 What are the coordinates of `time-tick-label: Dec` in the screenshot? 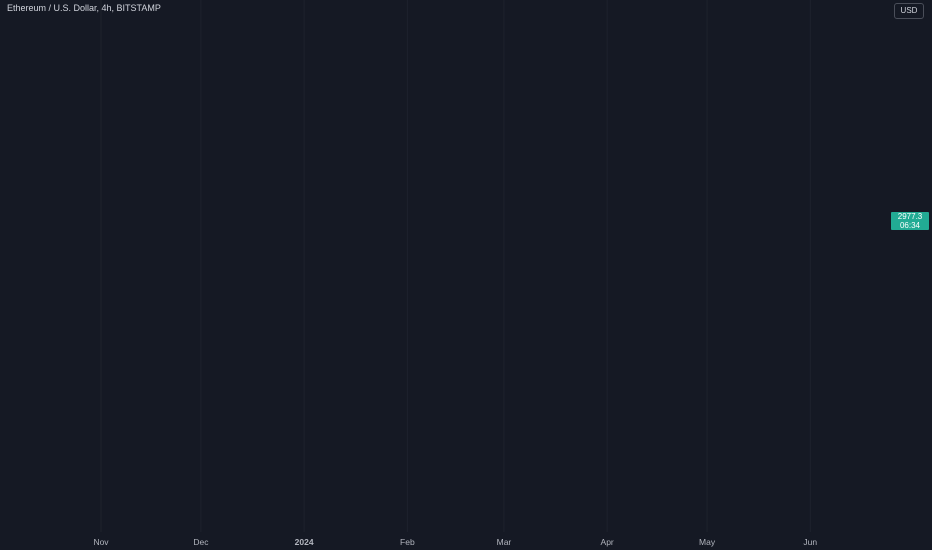 It's located at (201, 542).